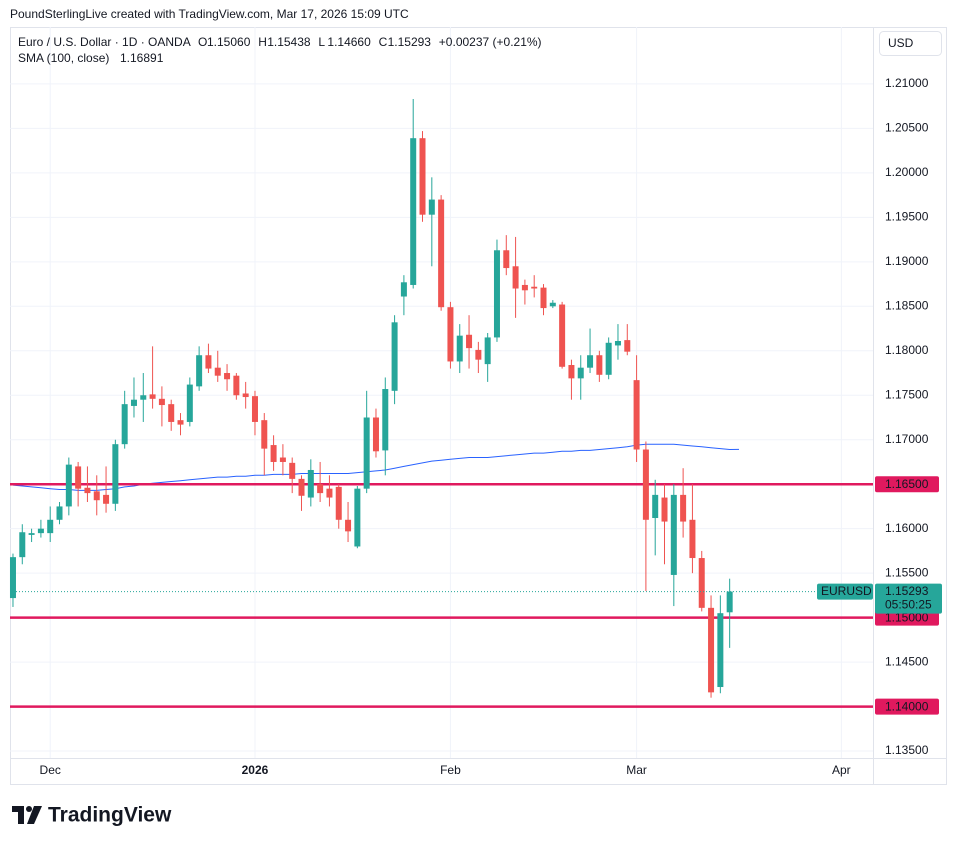 Image resolution: width=957 pixels, height=845 pixels. I want to click on currency-label: USD, so click(901, 43).